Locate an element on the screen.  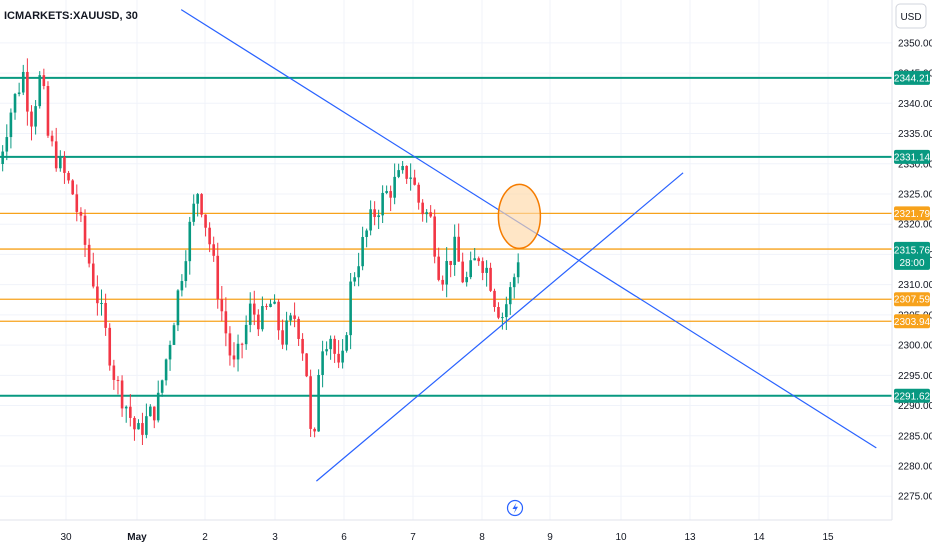
y-tick-label: 2320.00 is located at coordinates (915, 225).